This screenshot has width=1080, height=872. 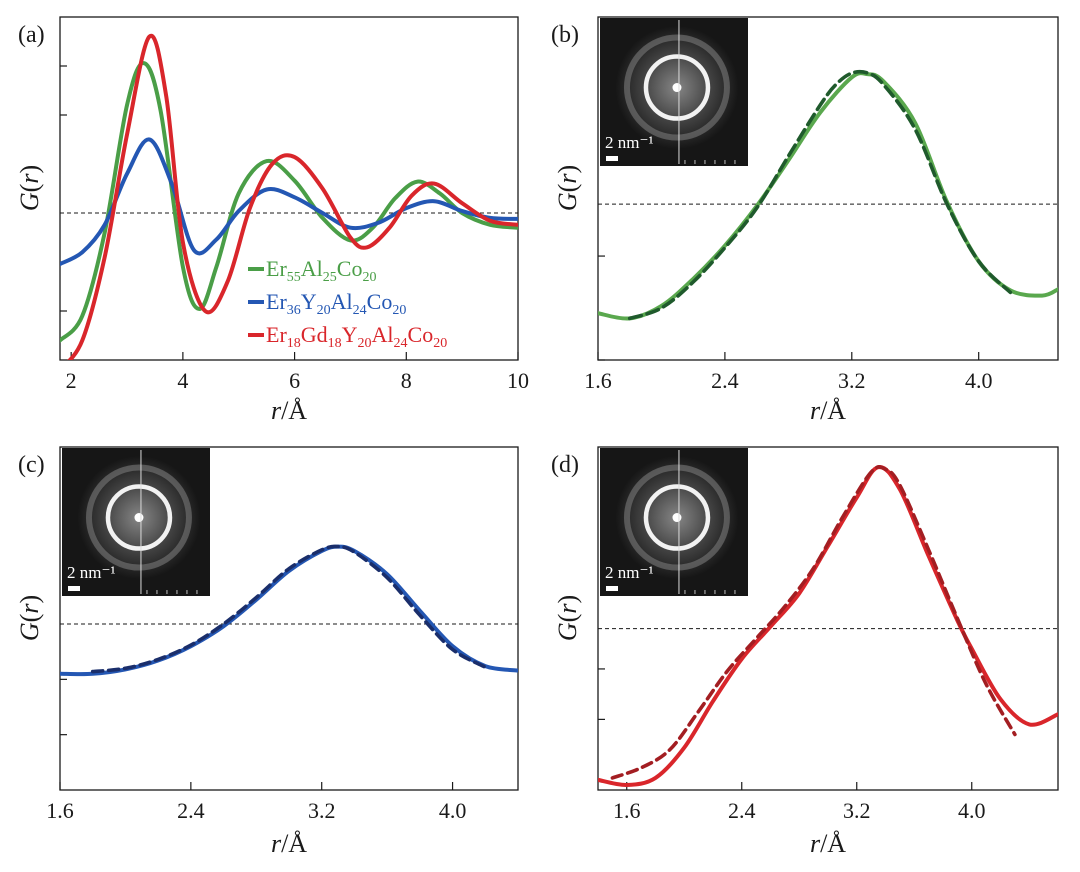 What do you see at coordinates (31, 35) in the screenshot?
I see `panel-label: (a)` at bounding box center [31, 35].